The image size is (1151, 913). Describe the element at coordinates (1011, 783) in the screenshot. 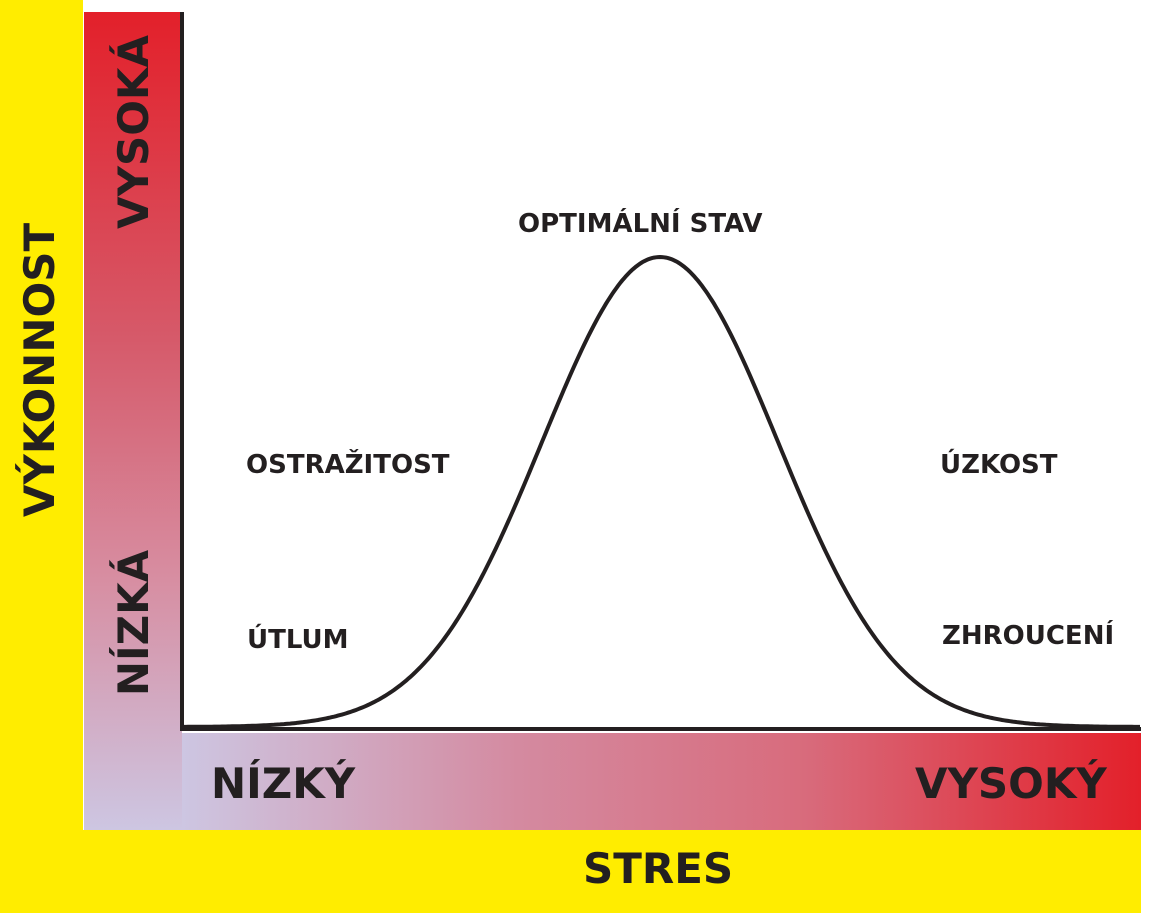

I see `x-axis-high-label: VYSOKÝ` at that location.